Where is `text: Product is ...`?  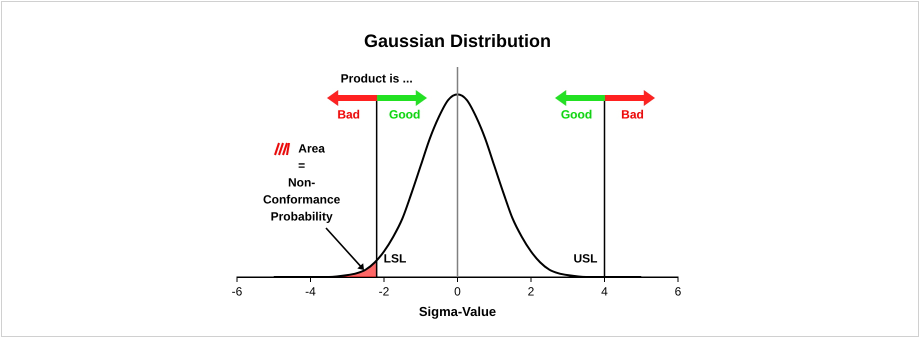 text: Product is ... is located at coordinates (376, 78).